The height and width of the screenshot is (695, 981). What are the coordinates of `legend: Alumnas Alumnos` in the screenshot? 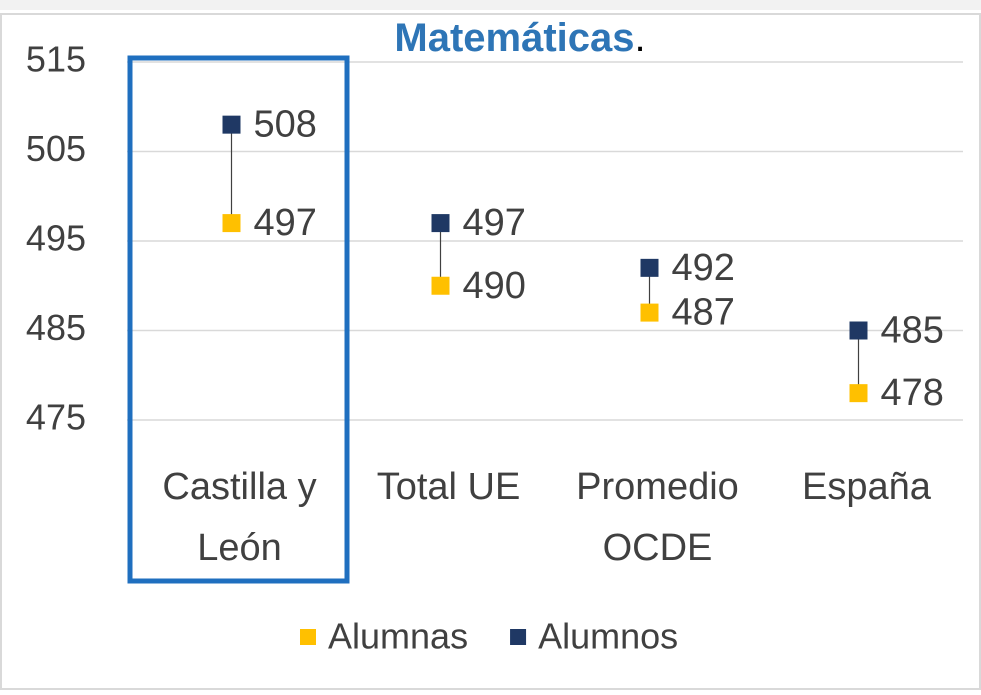 It's located at (489, 636).